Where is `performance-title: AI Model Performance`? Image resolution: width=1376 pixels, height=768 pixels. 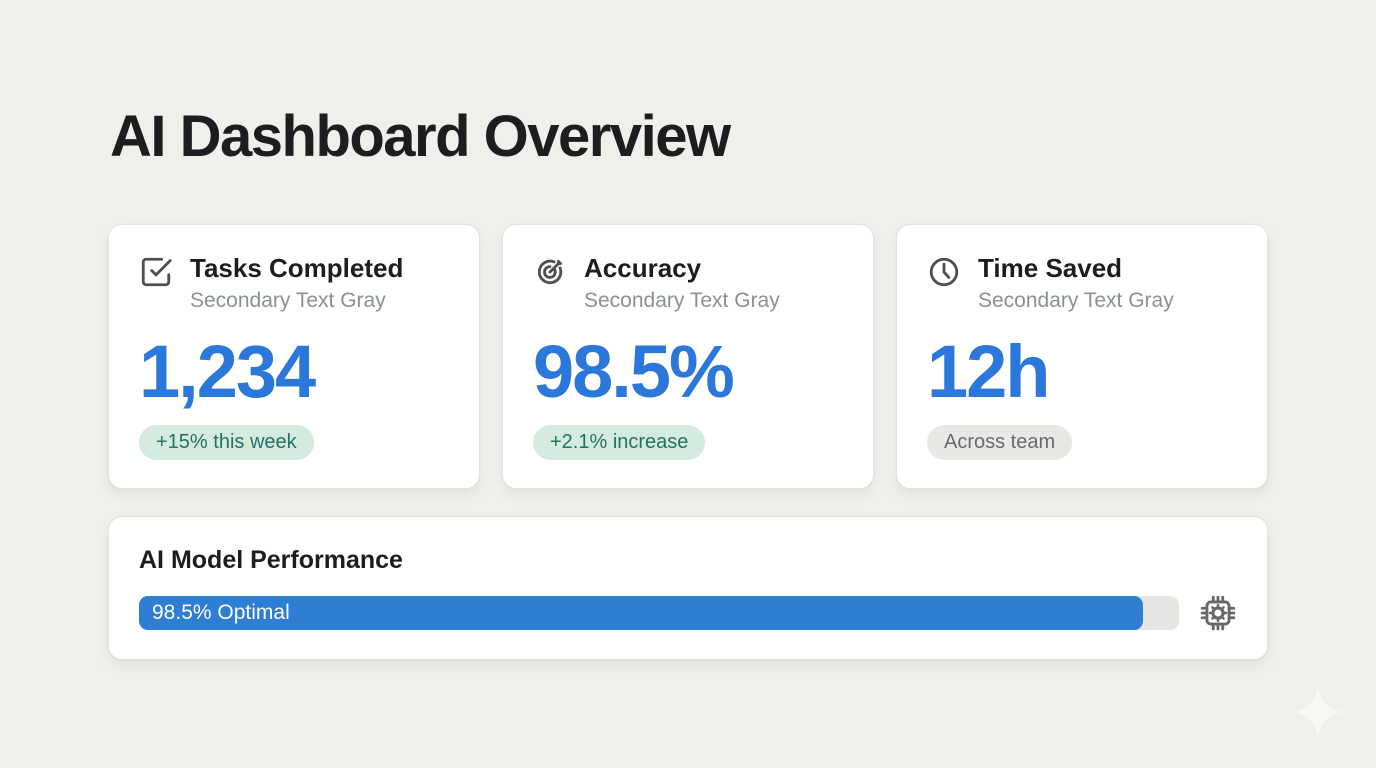
performance-title: AI Model Performance is located at coordinates (271, 560).